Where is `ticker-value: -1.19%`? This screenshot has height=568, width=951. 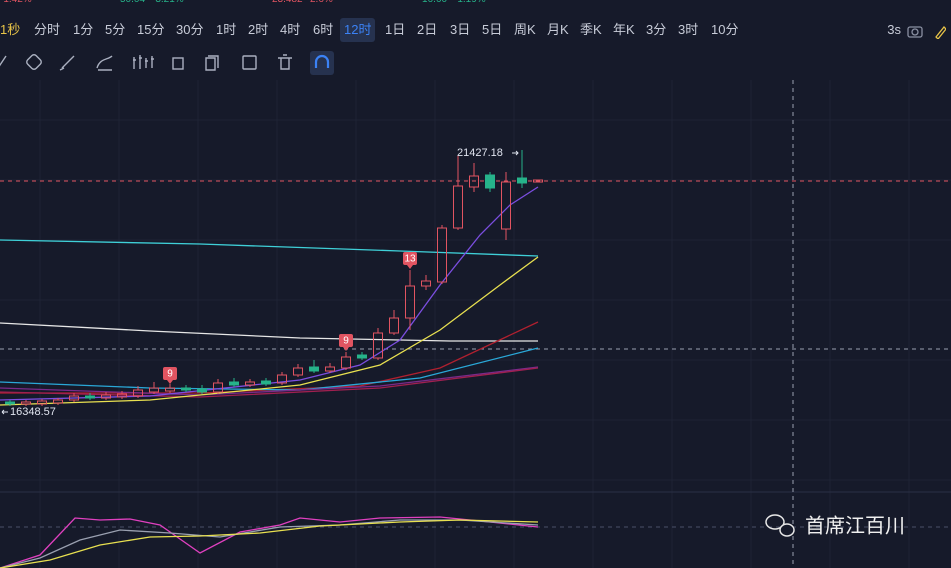 ticker-value: -1.19% is located at coordinates (470, 2).